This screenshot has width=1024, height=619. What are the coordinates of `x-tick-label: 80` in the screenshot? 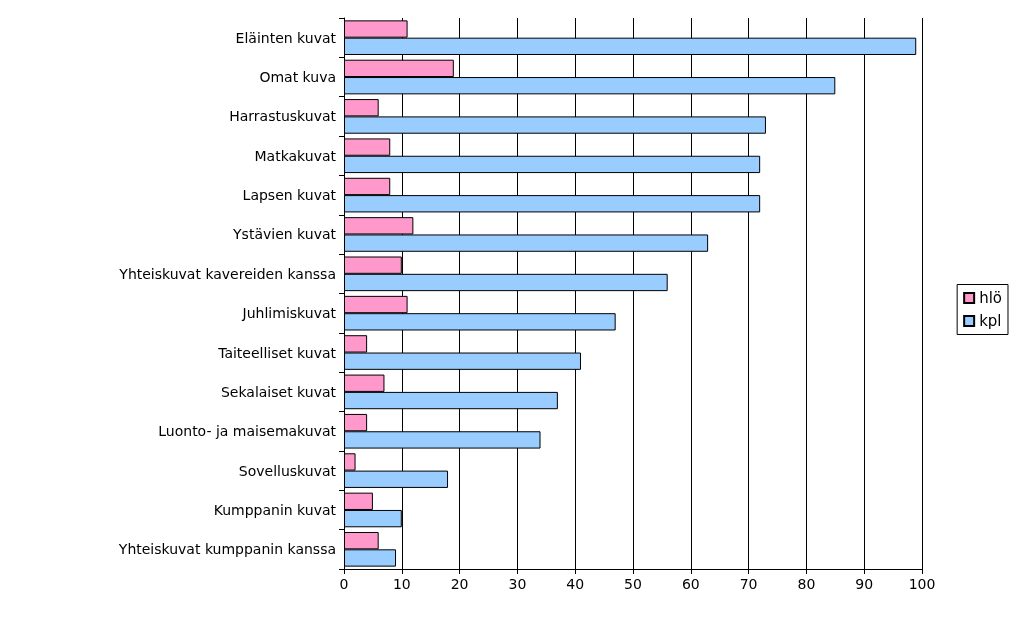 It's located at (806, 584).